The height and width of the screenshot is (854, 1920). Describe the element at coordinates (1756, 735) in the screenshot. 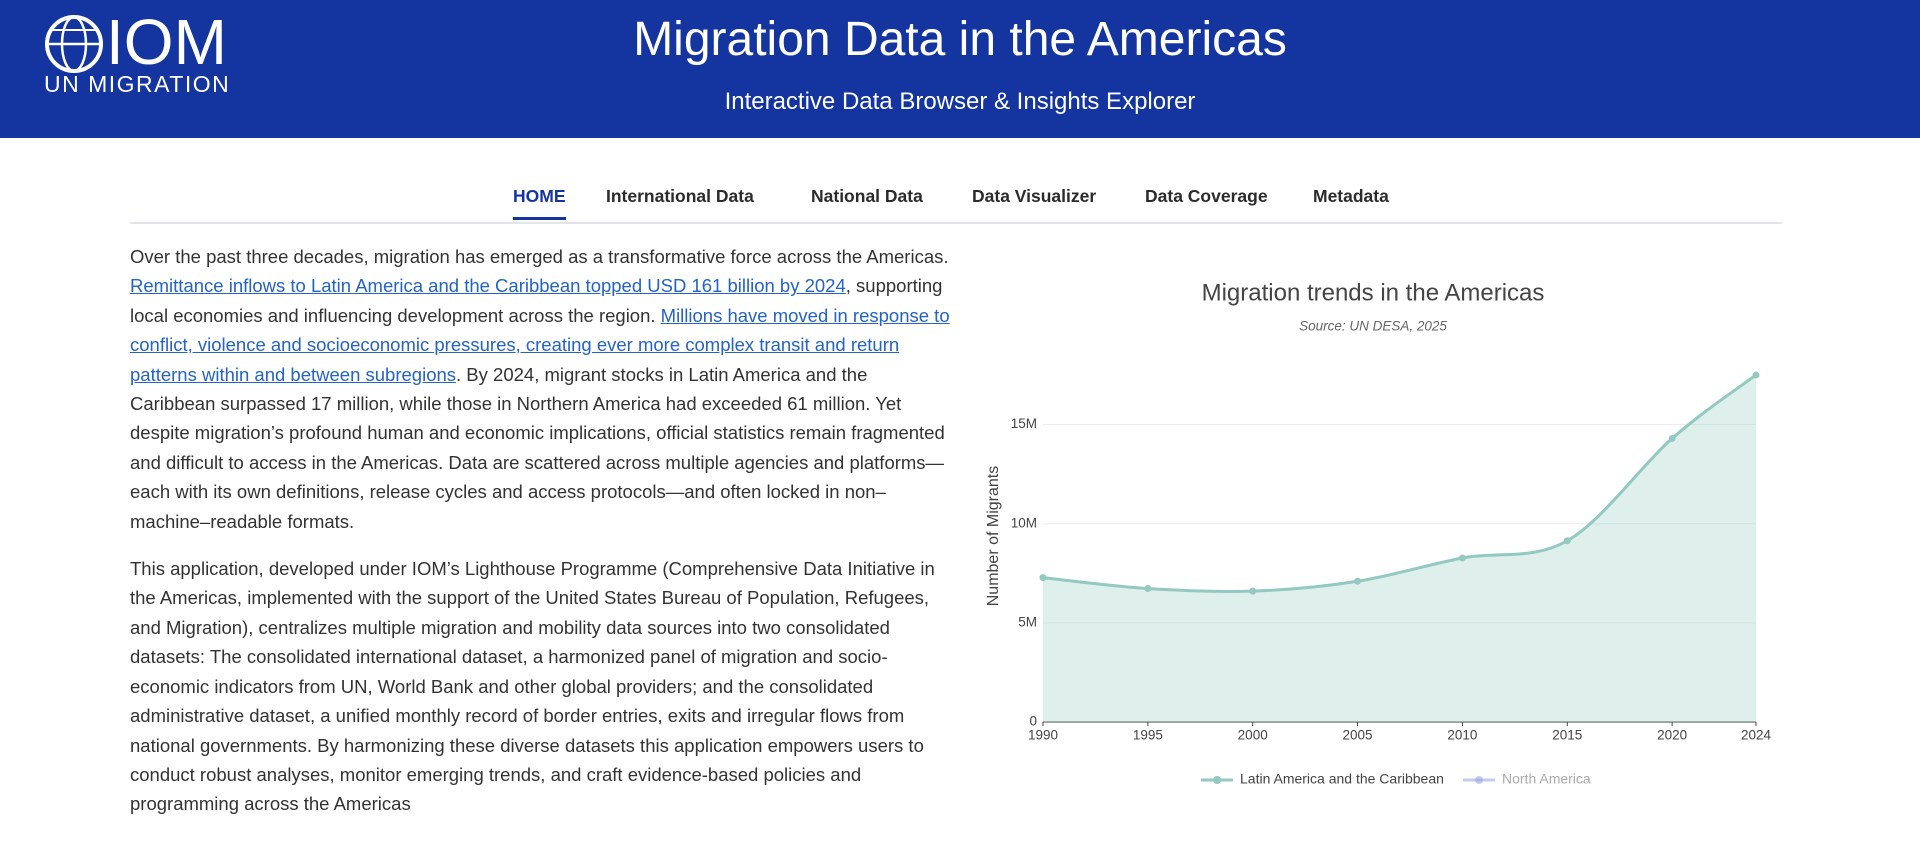

I see `x-tick-label: 2024` at that location.